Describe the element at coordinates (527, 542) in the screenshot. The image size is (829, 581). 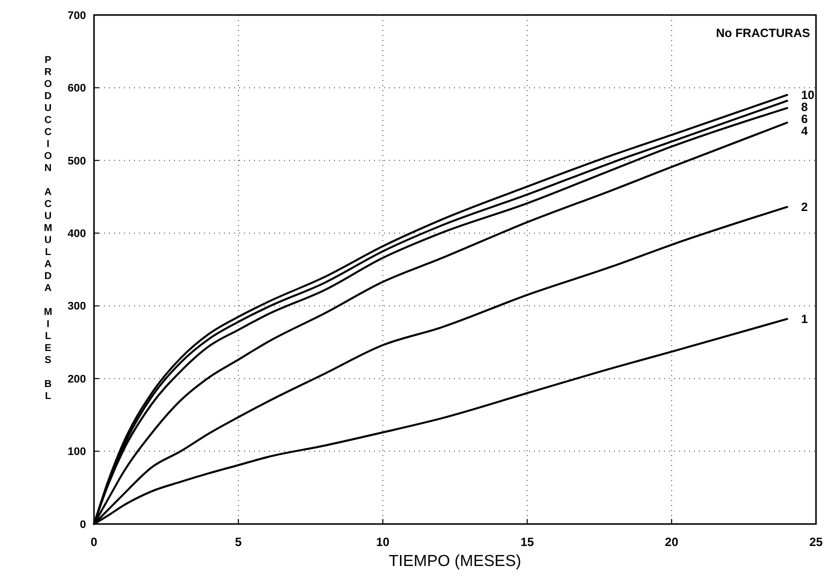
I see `x-tick-label: 15` at that location.